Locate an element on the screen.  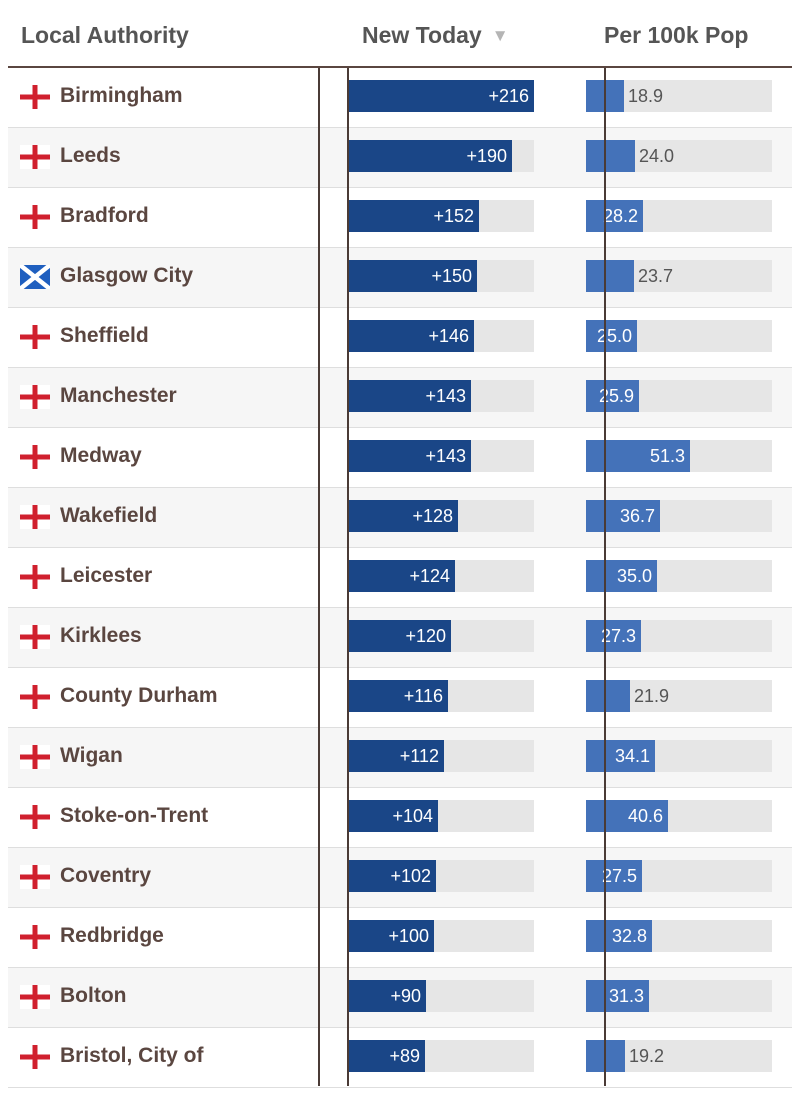
table-row: Leeds +190 24.0 is located at coordinates (400, 158).